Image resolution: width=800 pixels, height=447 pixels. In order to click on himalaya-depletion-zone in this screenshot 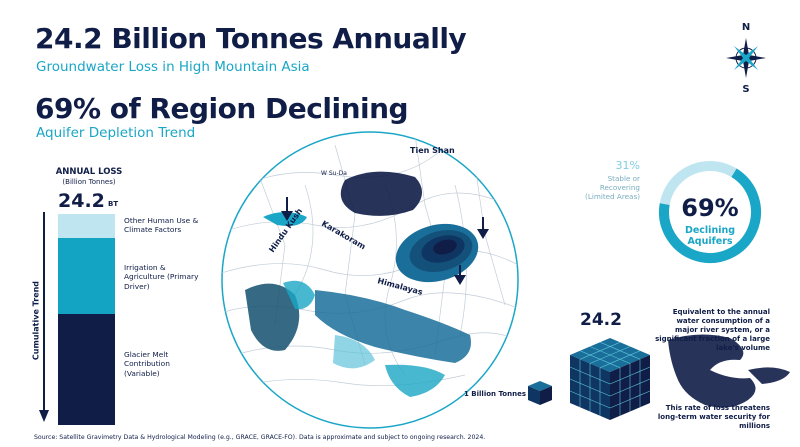, I will do `click(393, 326)`.